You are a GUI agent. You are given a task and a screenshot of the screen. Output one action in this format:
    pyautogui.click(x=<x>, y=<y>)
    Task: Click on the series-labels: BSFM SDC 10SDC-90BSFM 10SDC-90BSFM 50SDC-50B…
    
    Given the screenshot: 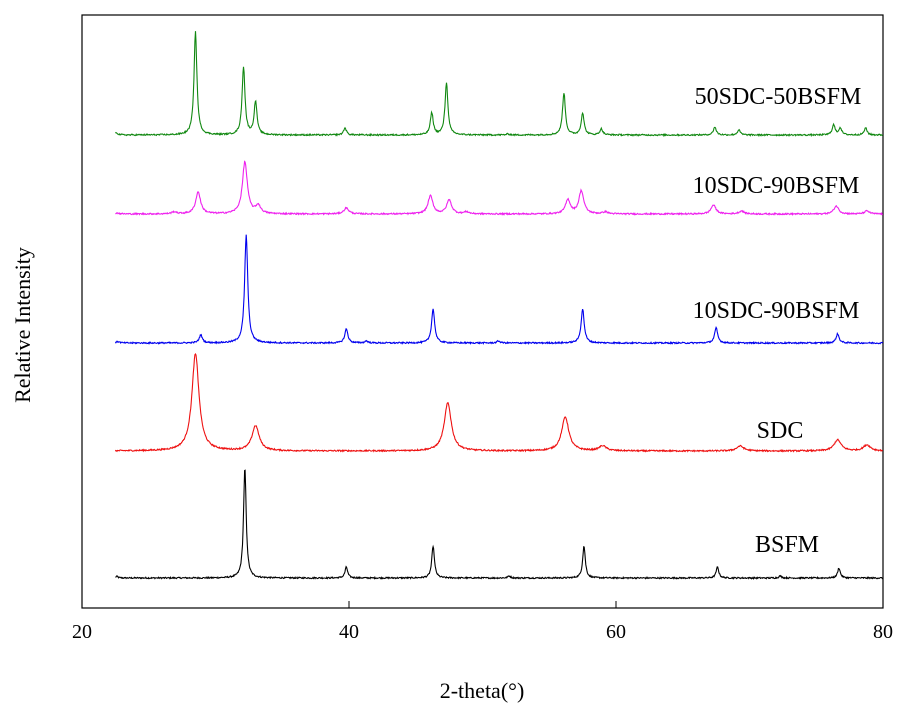 What is the action you would take?
    pyautogui.click(x=777, y=321)
    